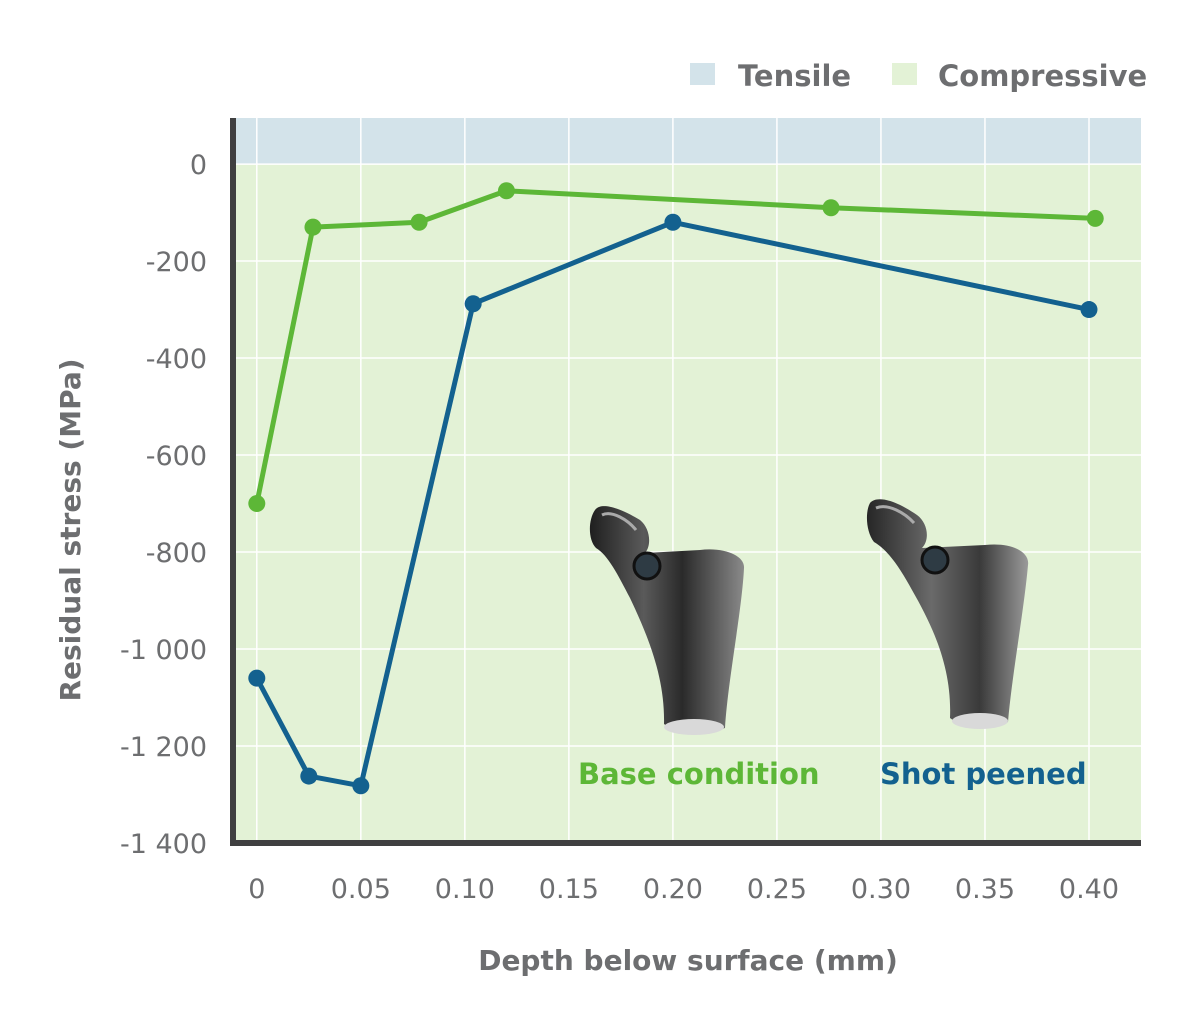 The width and height of the screenshot is (1200, 1027). I want to click on y-tick-label: -400, so click(176, 359).